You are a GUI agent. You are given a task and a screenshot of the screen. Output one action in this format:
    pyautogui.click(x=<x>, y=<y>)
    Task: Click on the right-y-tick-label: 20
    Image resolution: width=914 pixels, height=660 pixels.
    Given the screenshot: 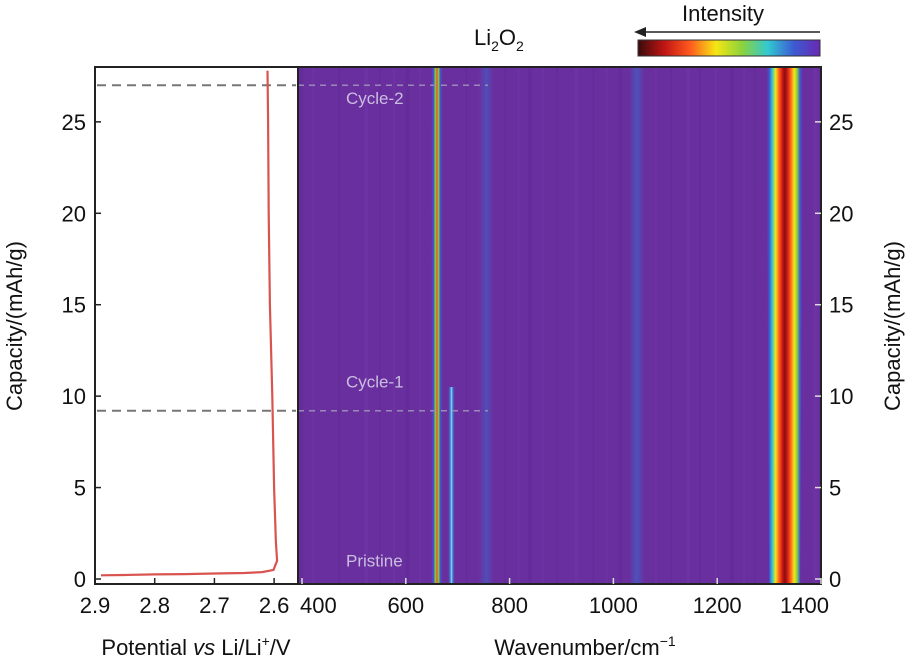 What is the action you would take?
    pyautogui.click(x=841, y=213)
    